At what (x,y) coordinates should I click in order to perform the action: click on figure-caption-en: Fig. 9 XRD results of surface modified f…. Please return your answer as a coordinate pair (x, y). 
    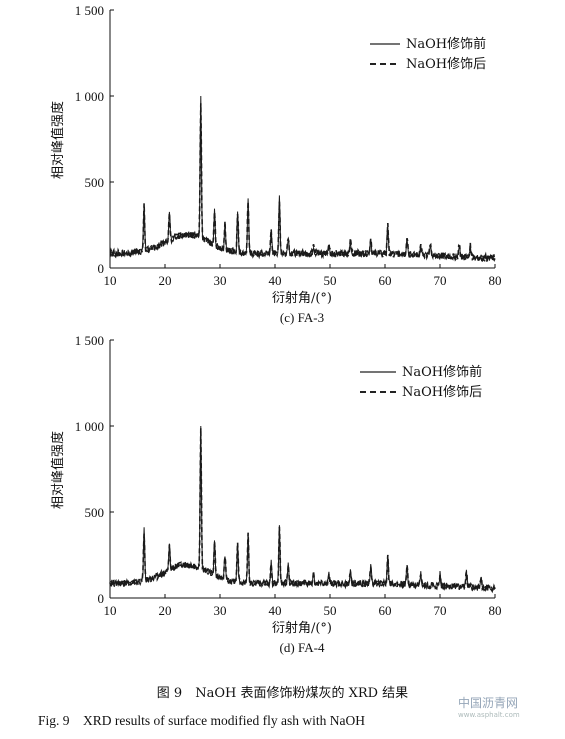
    Looking at the image, I should click on (201, 720).